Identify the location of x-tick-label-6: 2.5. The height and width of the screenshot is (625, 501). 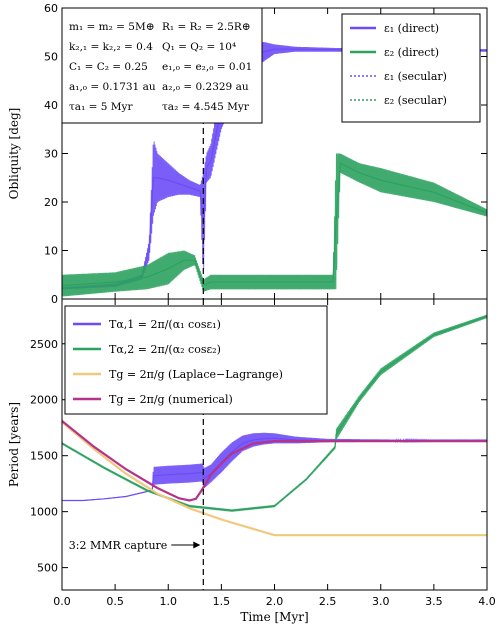
(328, 601).